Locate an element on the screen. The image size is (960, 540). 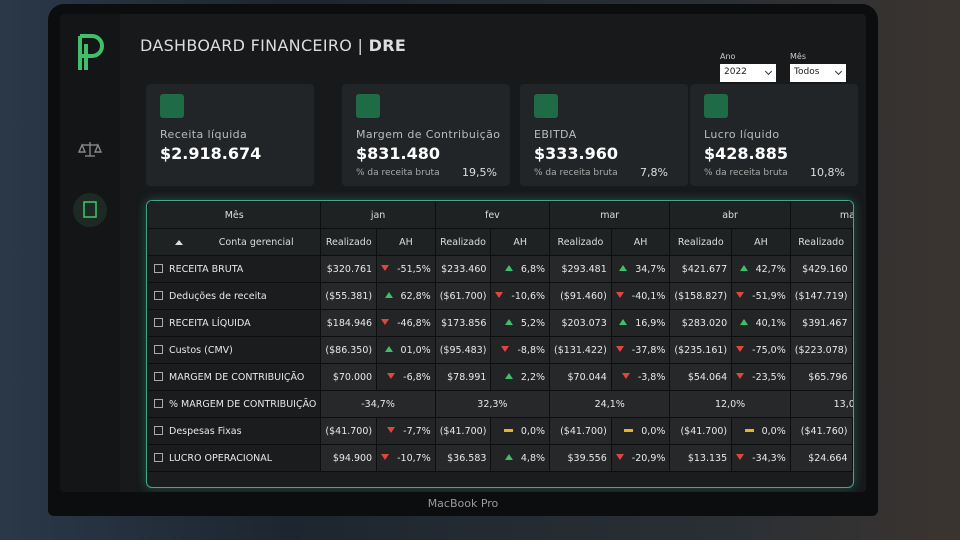
title-sub: DRE is located at coordinates (387, 45).